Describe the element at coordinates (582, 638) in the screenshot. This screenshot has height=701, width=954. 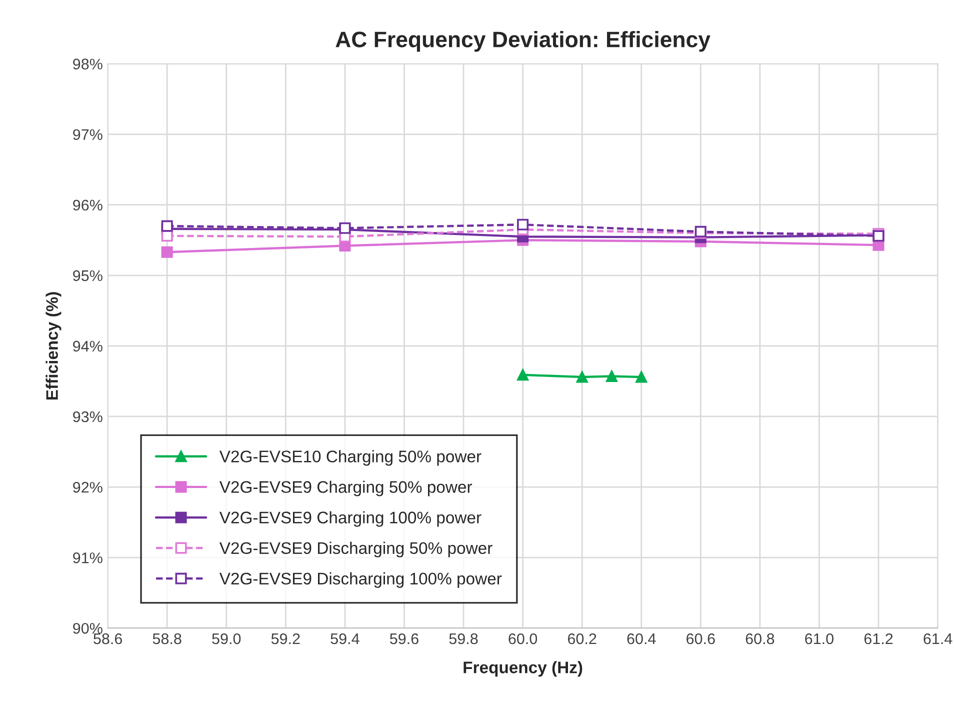
I see `x-tick-label: 60.2` at that location.